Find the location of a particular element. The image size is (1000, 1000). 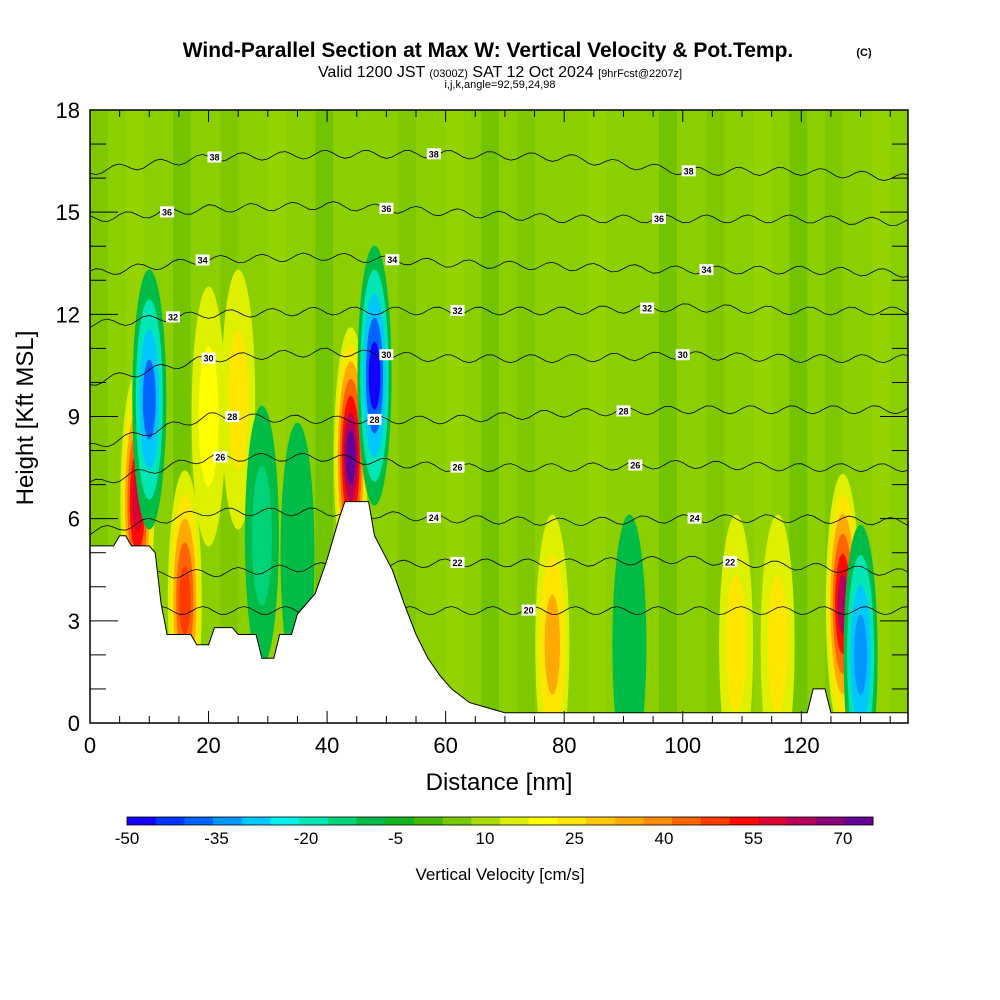

contour-label: 20 is located at coordinates (529, 611).